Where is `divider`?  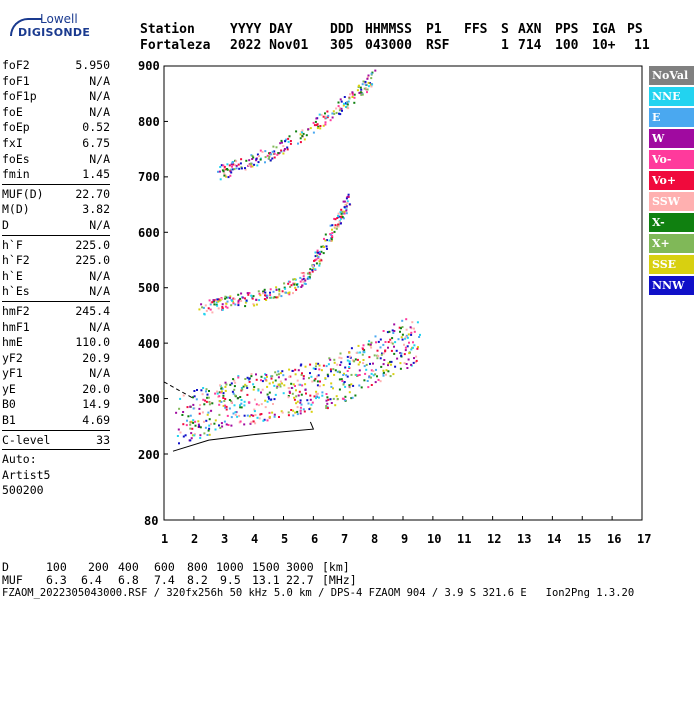
divider is located at coordinates (56, 450).